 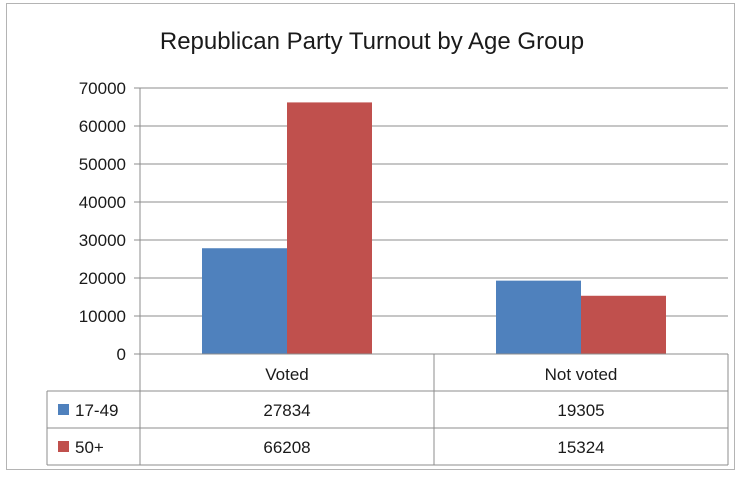 What do you see at coordinates (580, 447) in the screenshot?
I see `data-table-value: 15324` at bounding box center [580, 447].